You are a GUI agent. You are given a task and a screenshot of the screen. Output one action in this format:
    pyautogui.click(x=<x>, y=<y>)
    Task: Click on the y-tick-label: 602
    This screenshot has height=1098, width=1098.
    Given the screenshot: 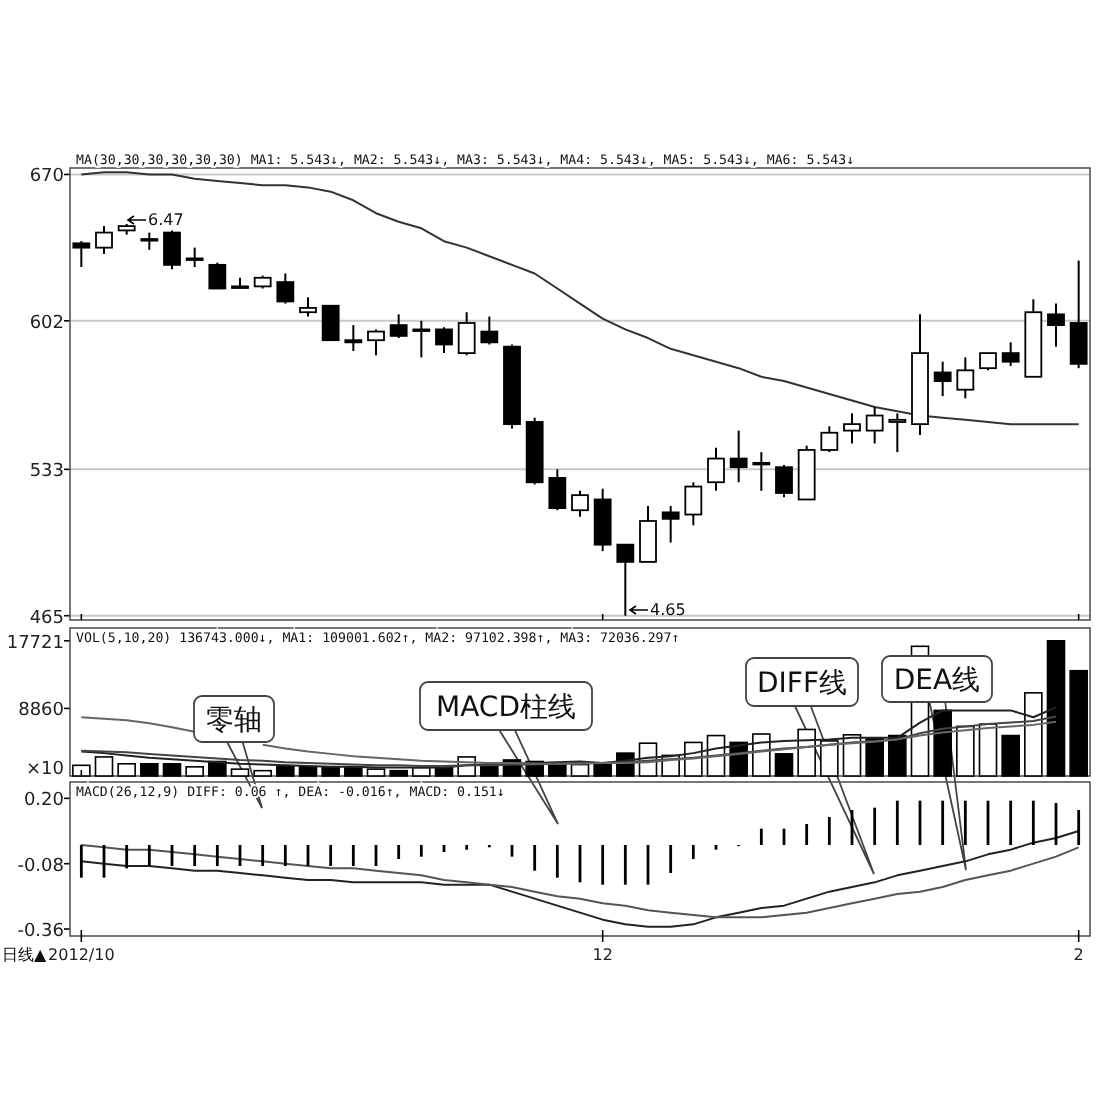 What is the action you would take?
    pyautogui.click(x=46, y=323)
    